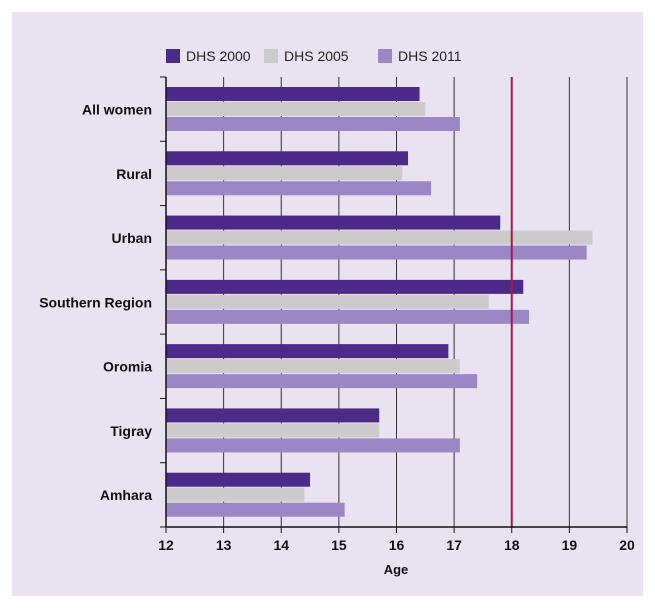 The width and height of the screenshot is (655, 613). I want to click on legend-label: DHS 2000, so click(218, 56).